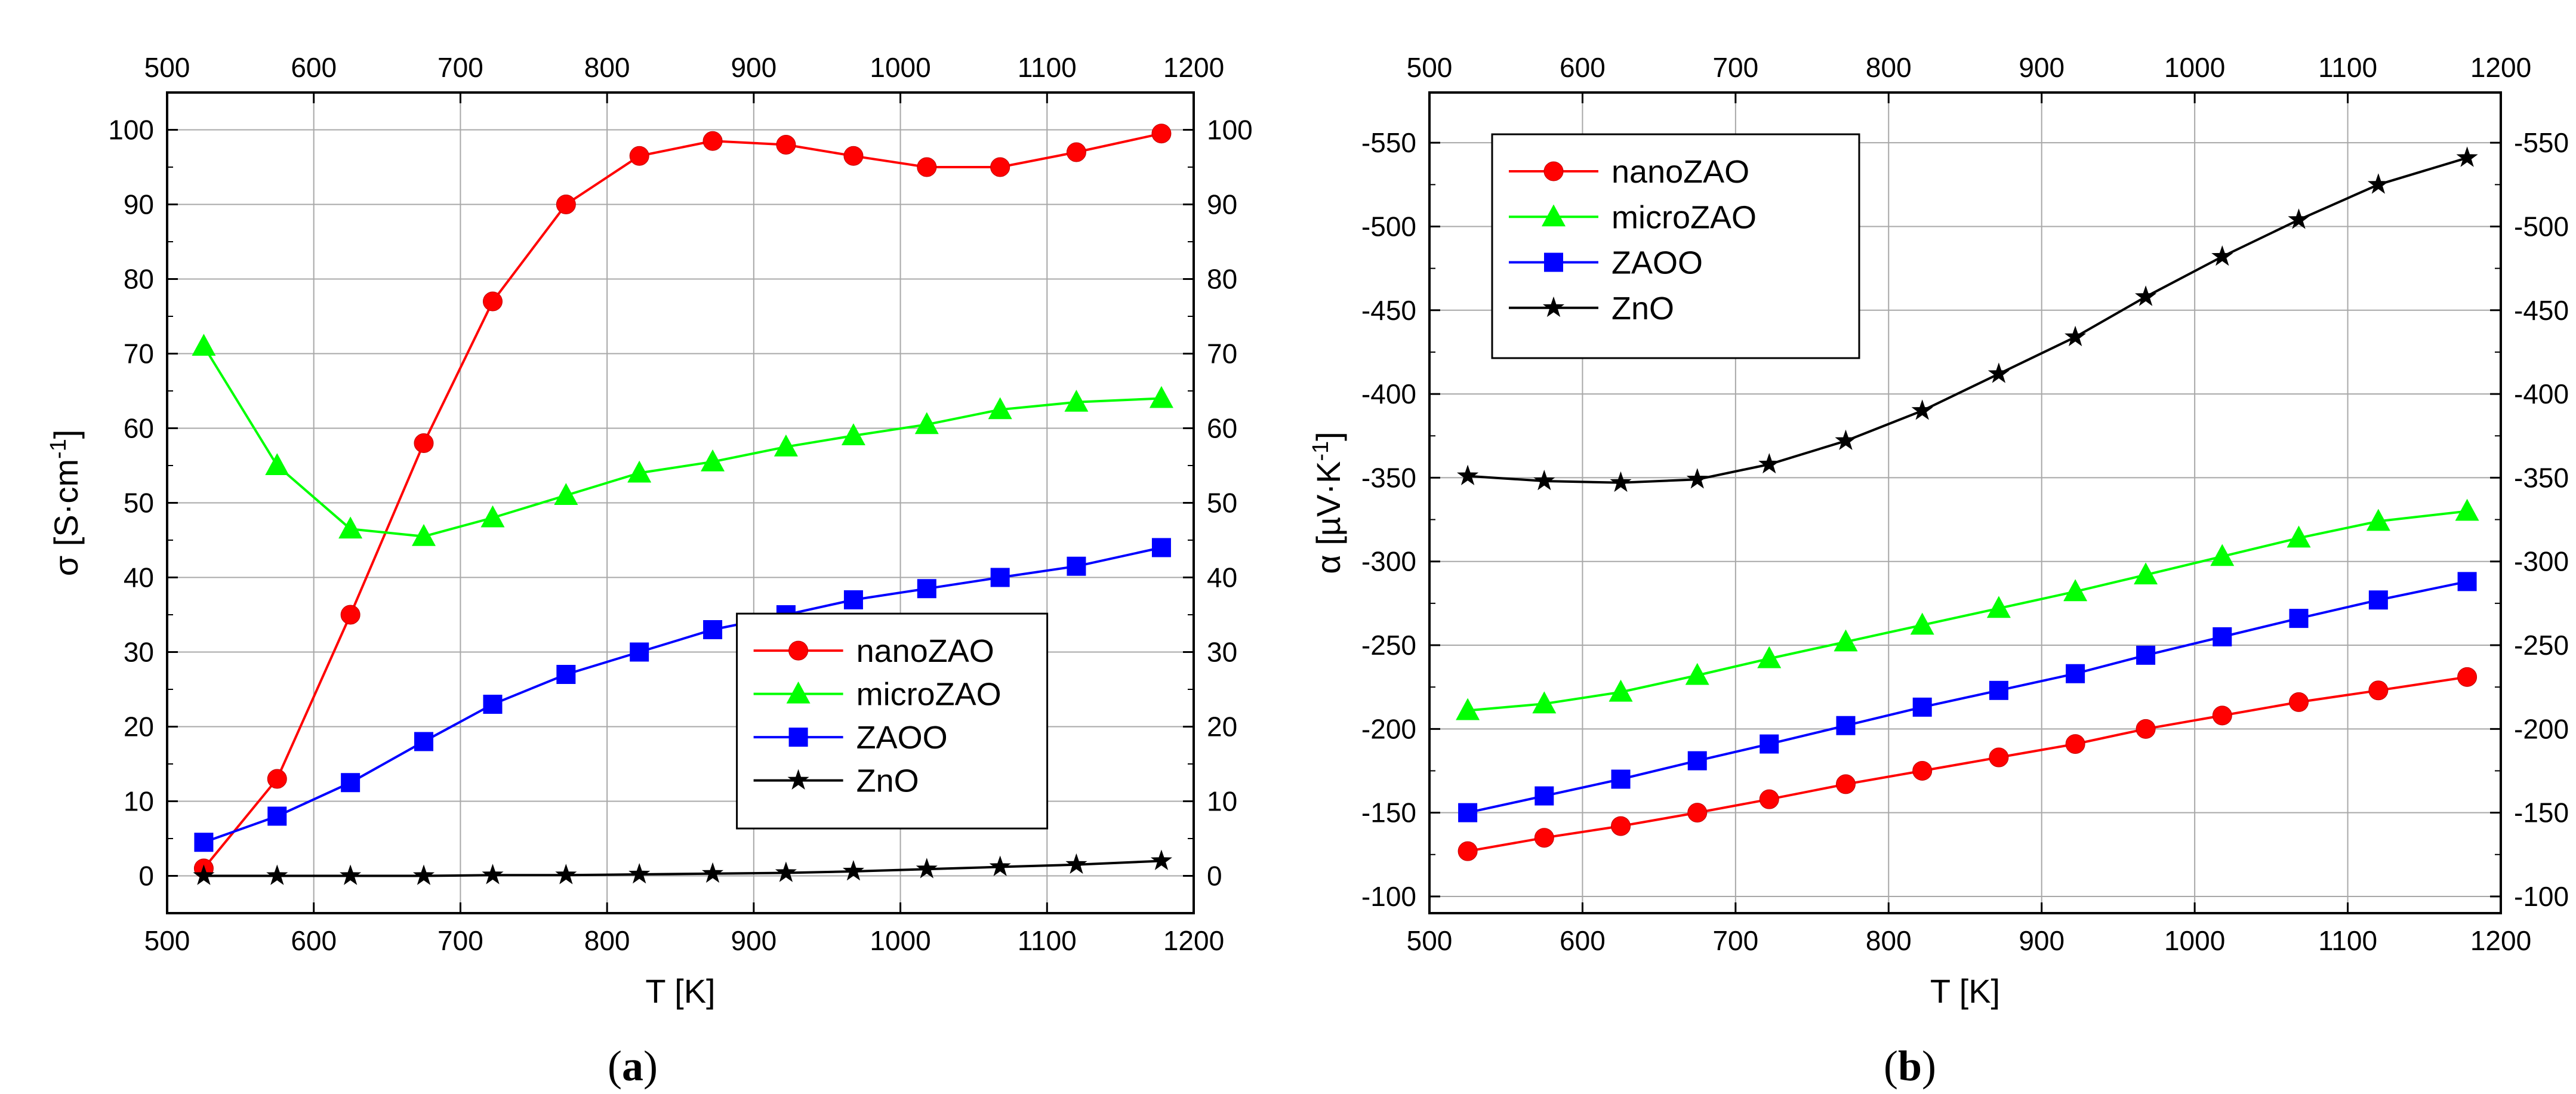  What do you see at coordinates (2541, 897) in the screenshot?
I see `y-tick-label-right: -100` at bounding box center [2541, 897].